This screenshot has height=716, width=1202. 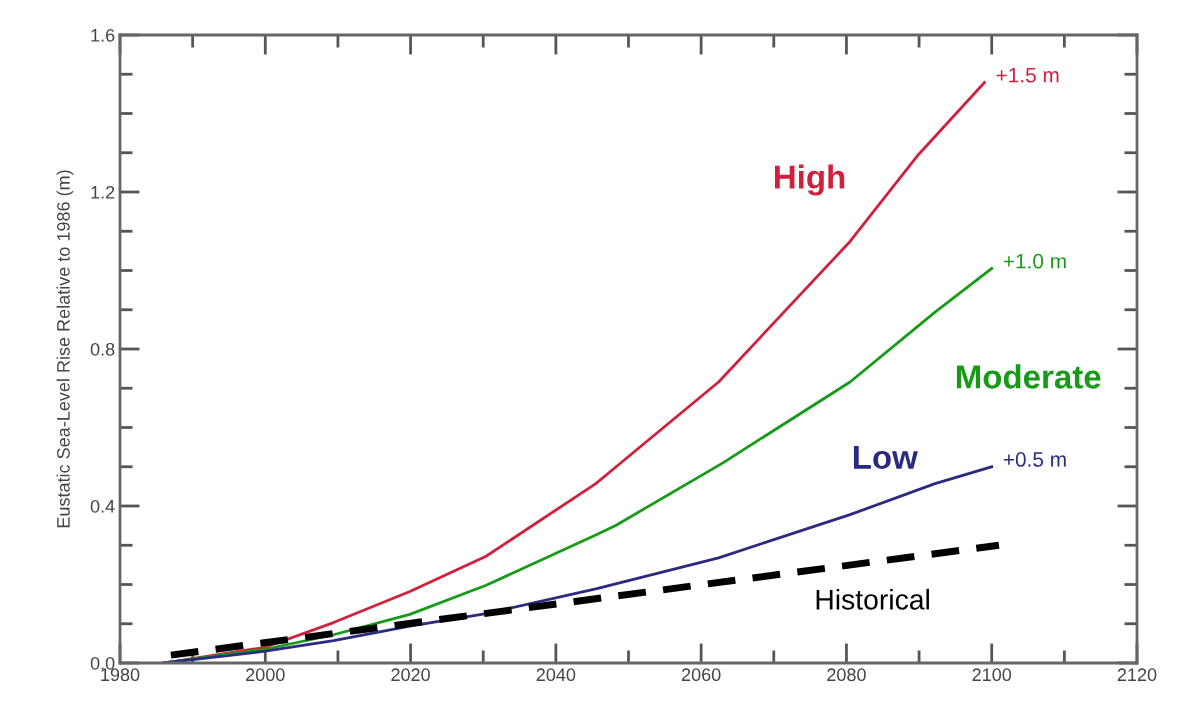 What do you see at coordinates (1137, 675) in the screenshot?
I see `x-tick-label: 2120` at bounding box center [1137, 675].